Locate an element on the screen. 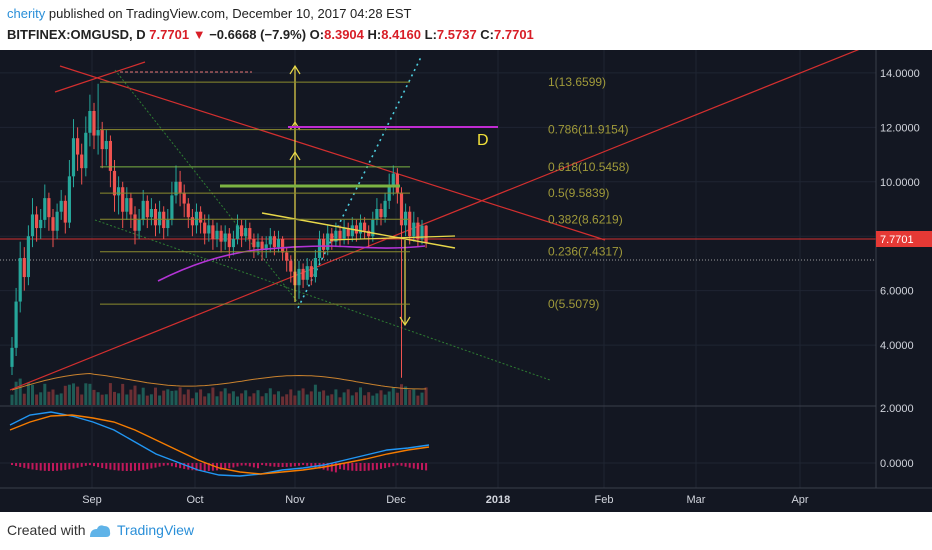 This screenshot has height=550, width=932. price-tick-label: 14.0000 is located at coordinates (900, 74).